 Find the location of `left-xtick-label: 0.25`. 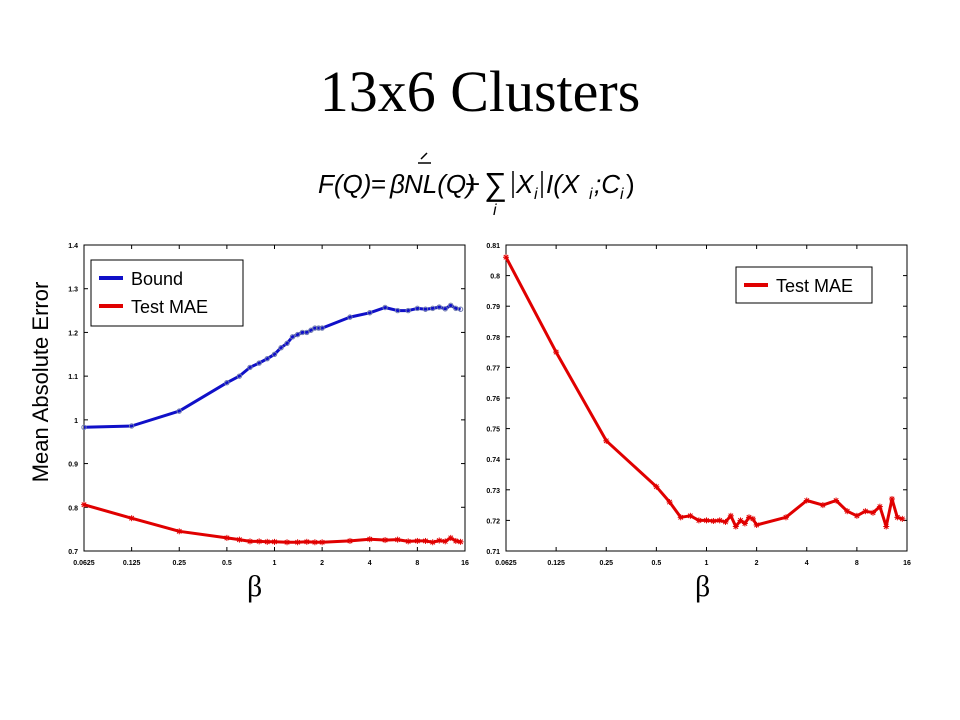

left-xtick-label: 0.25 is located at coordinates (179, 563).